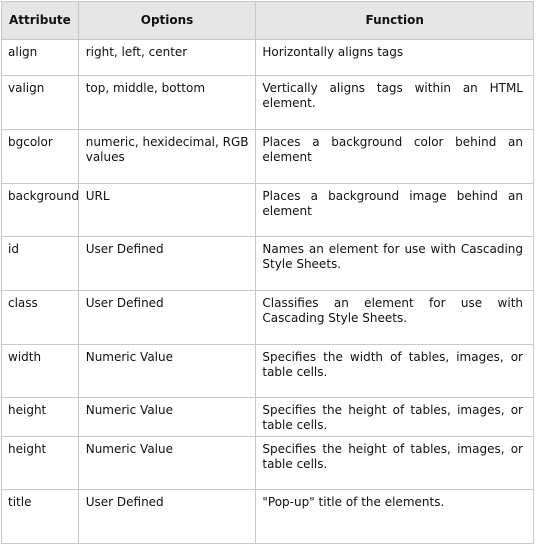  I want to click on attribute-cell: valign, so click(40, 103).